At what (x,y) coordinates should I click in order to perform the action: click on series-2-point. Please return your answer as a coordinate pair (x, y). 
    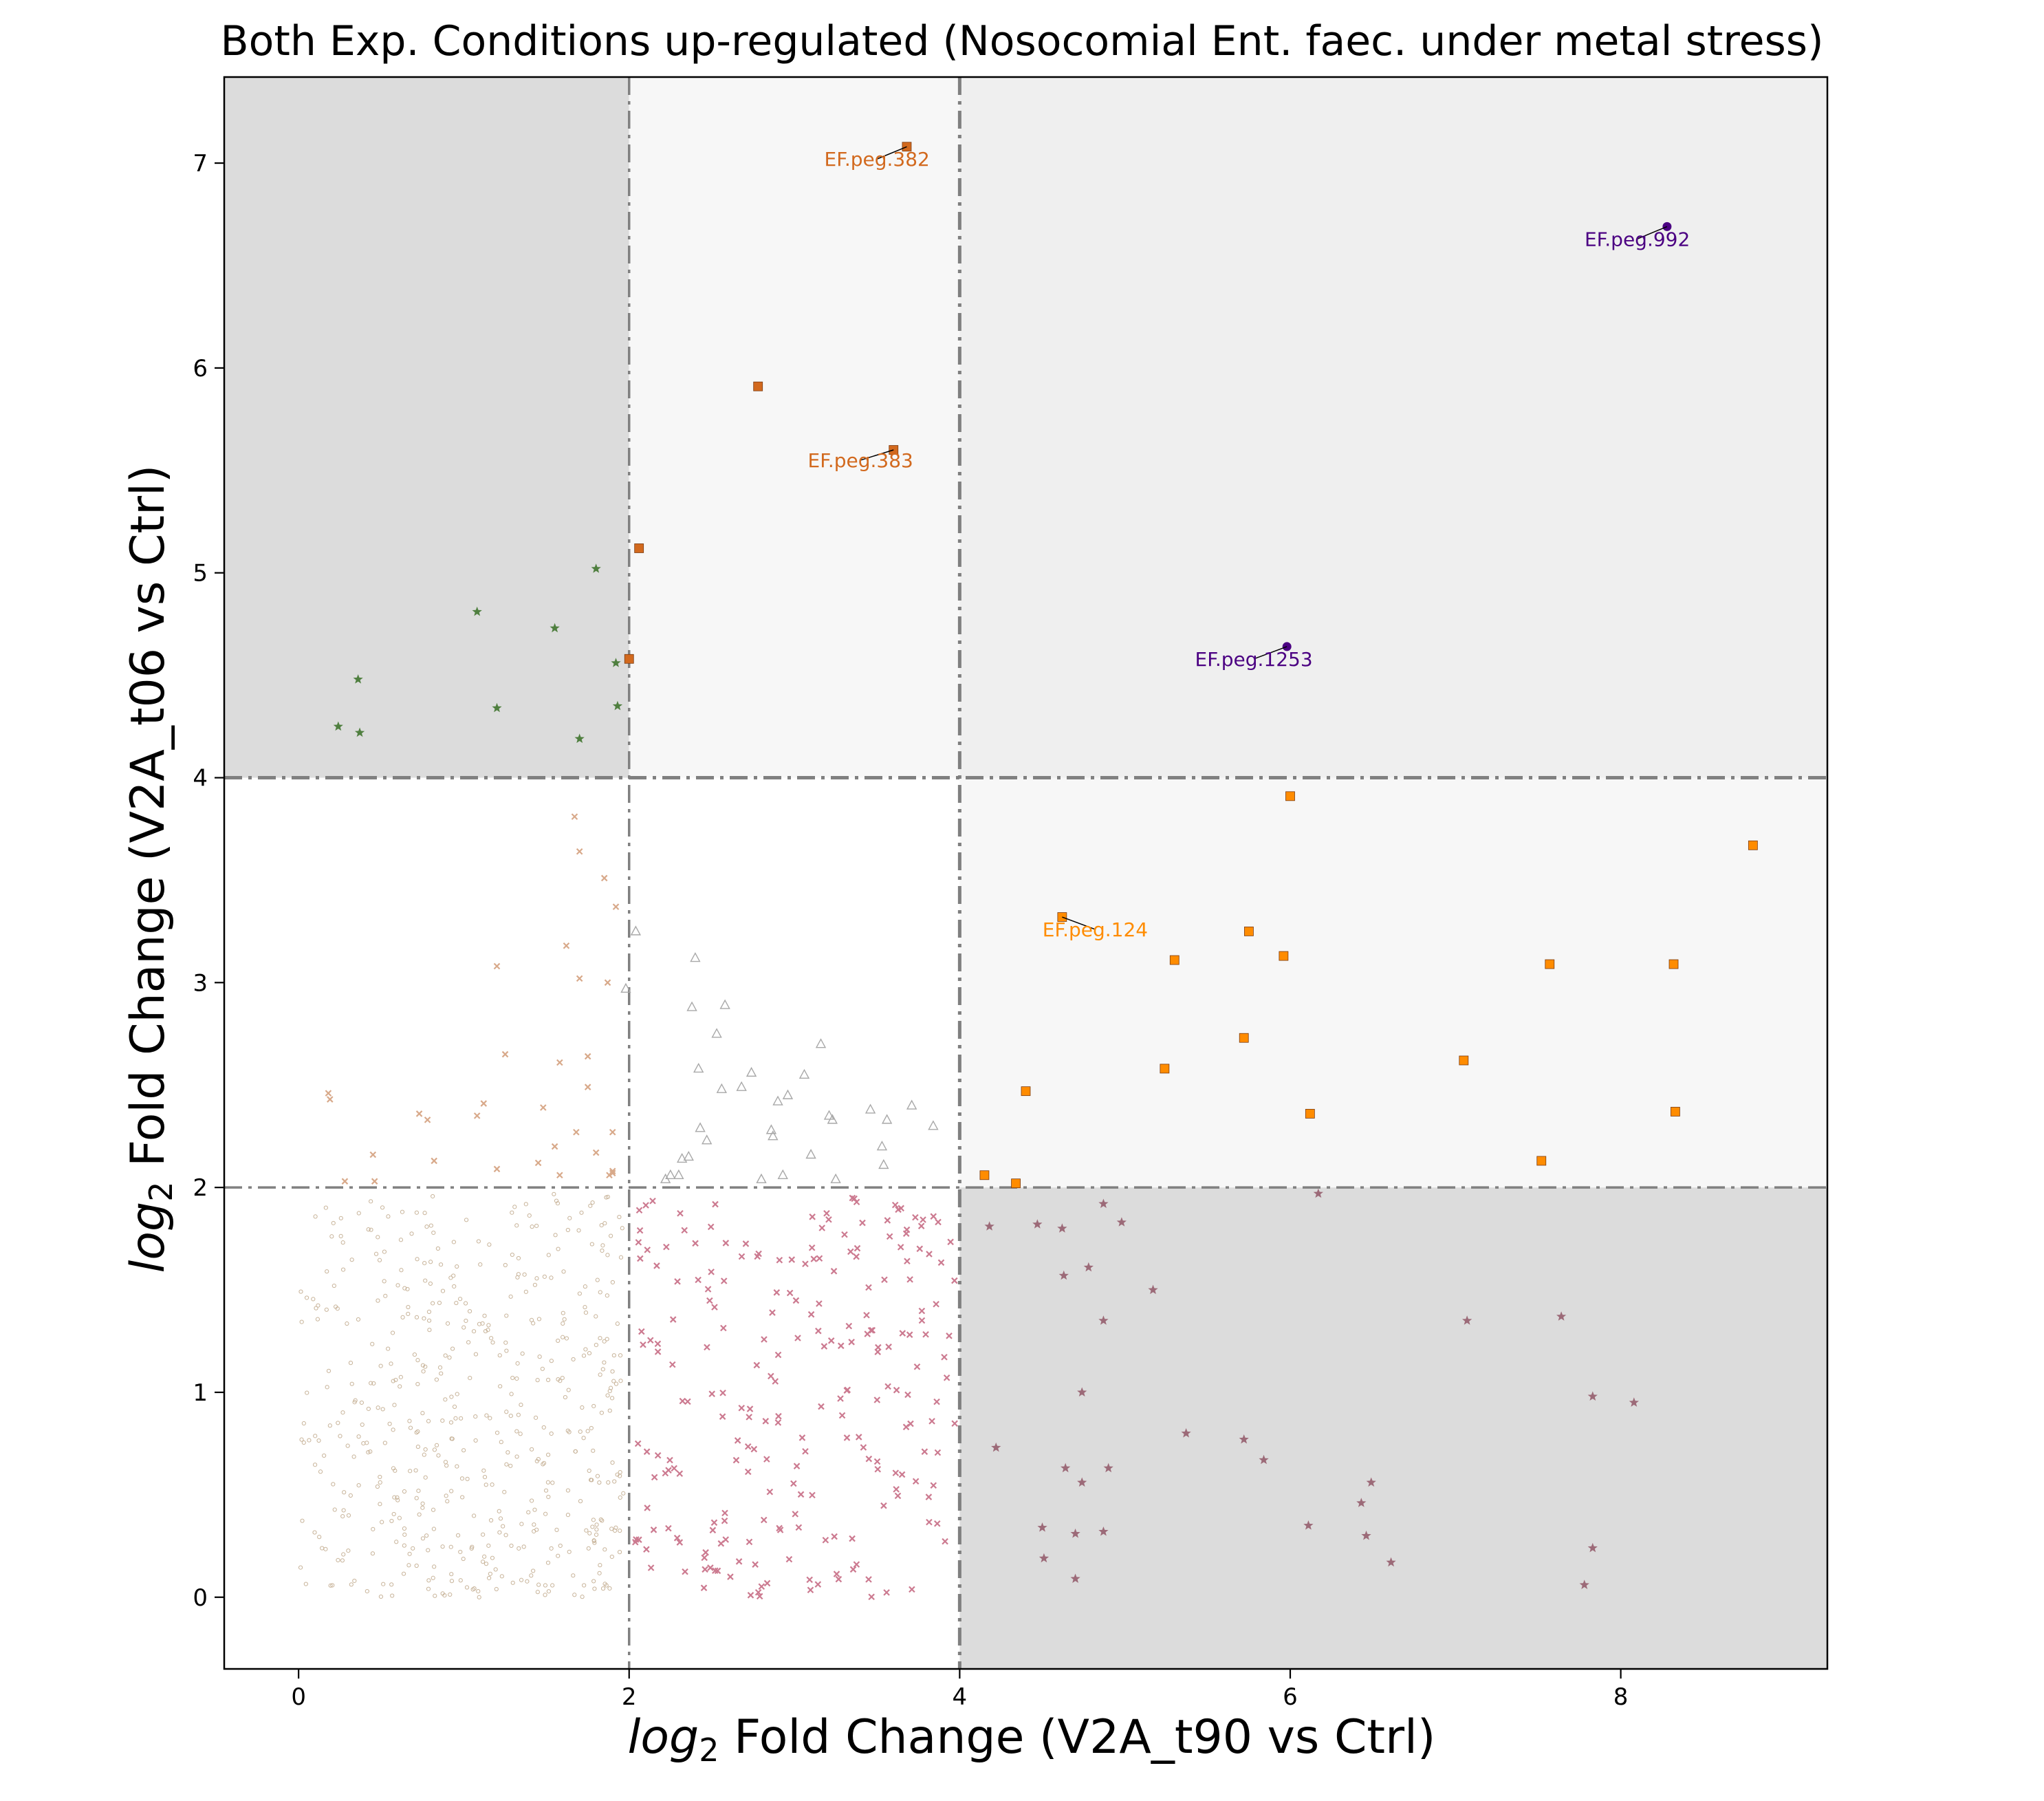
    Looking at the image, I should click on (359, 732).